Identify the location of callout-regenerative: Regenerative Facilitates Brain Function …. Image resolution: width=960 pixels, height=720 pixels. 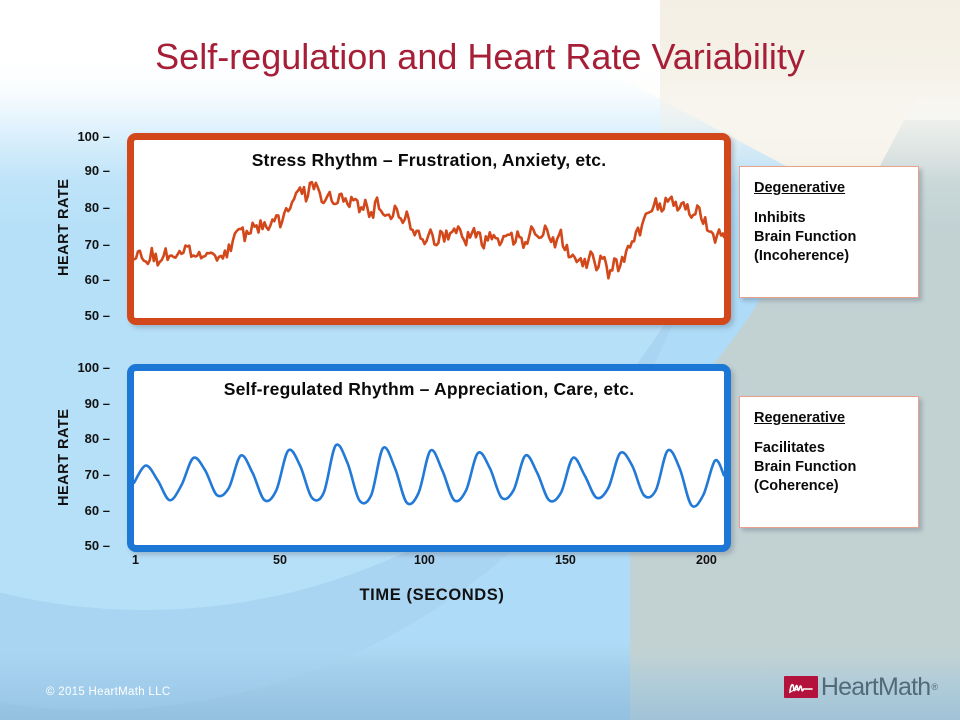
(829, 462).